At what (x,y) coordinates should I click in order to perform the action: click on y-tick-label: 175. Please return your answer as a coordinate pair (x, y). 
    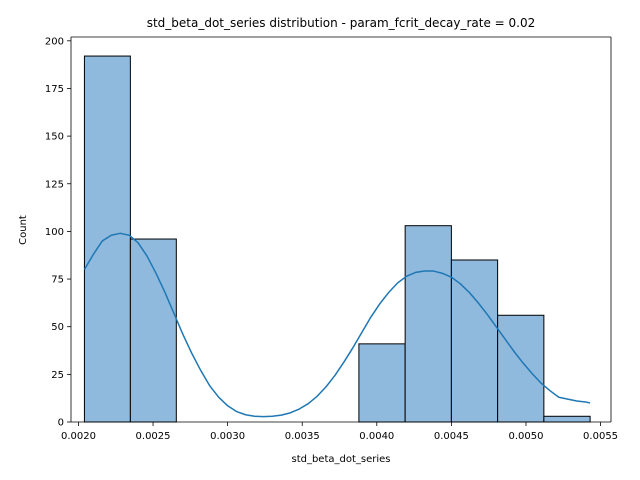
    Looking at the image, I should click on (54, 89).